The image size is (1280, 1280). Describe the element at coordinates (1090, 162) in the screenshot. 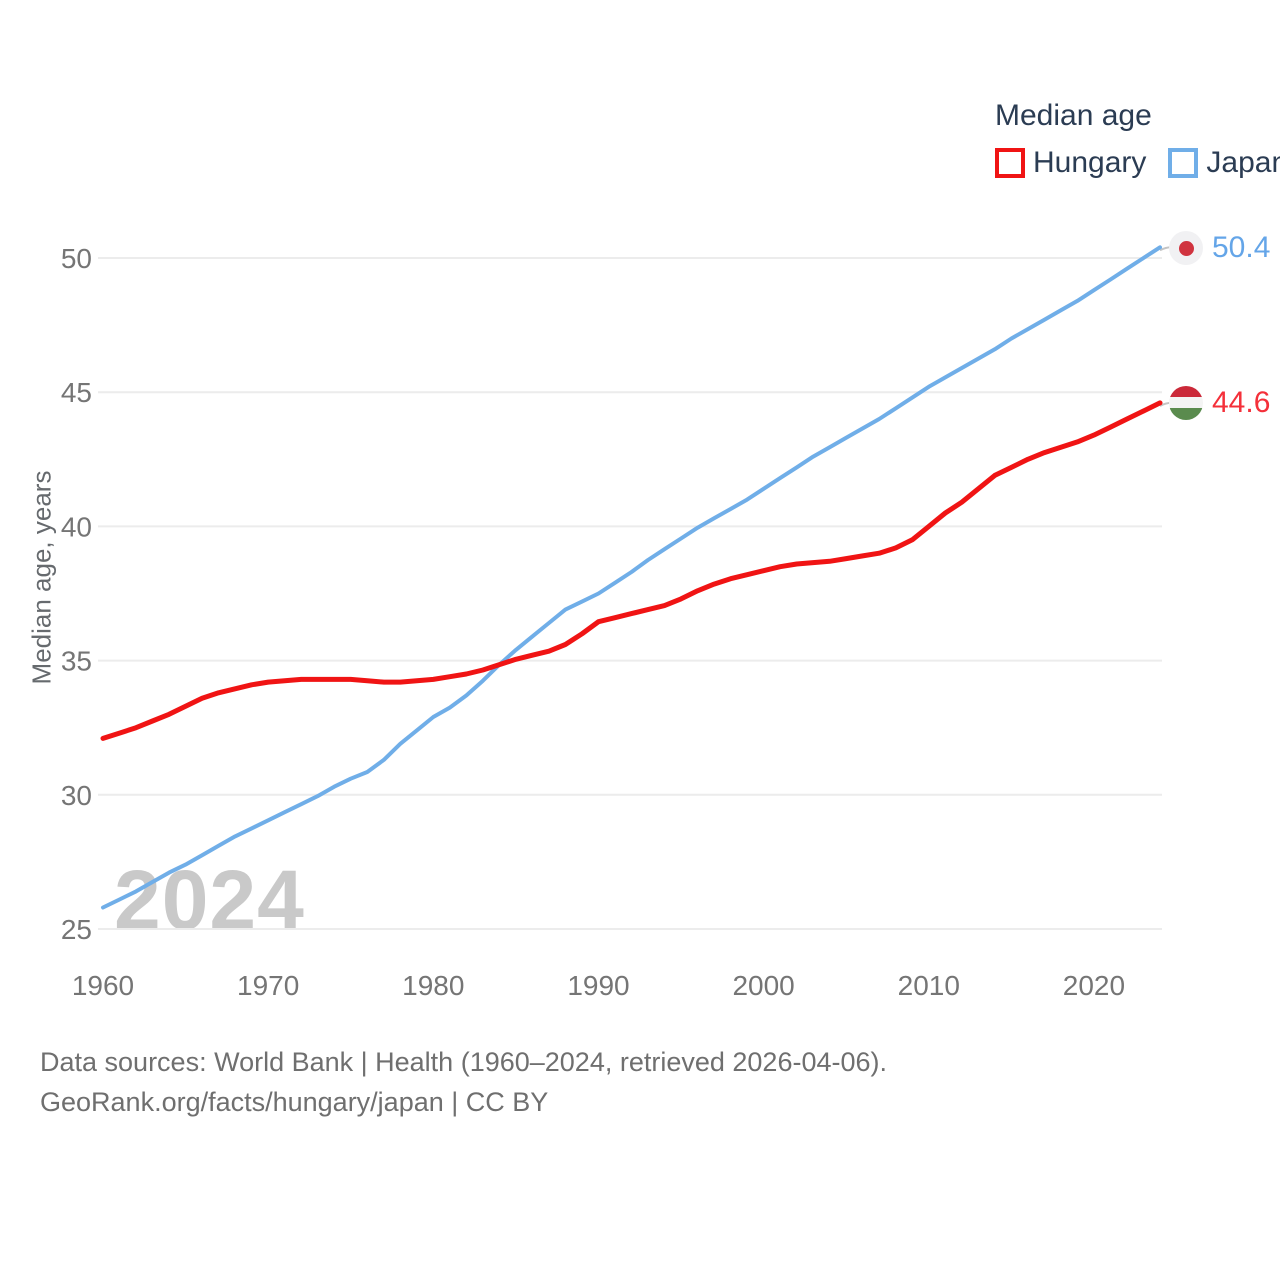

I see `legend-label-hungary: Hungary` at that location.